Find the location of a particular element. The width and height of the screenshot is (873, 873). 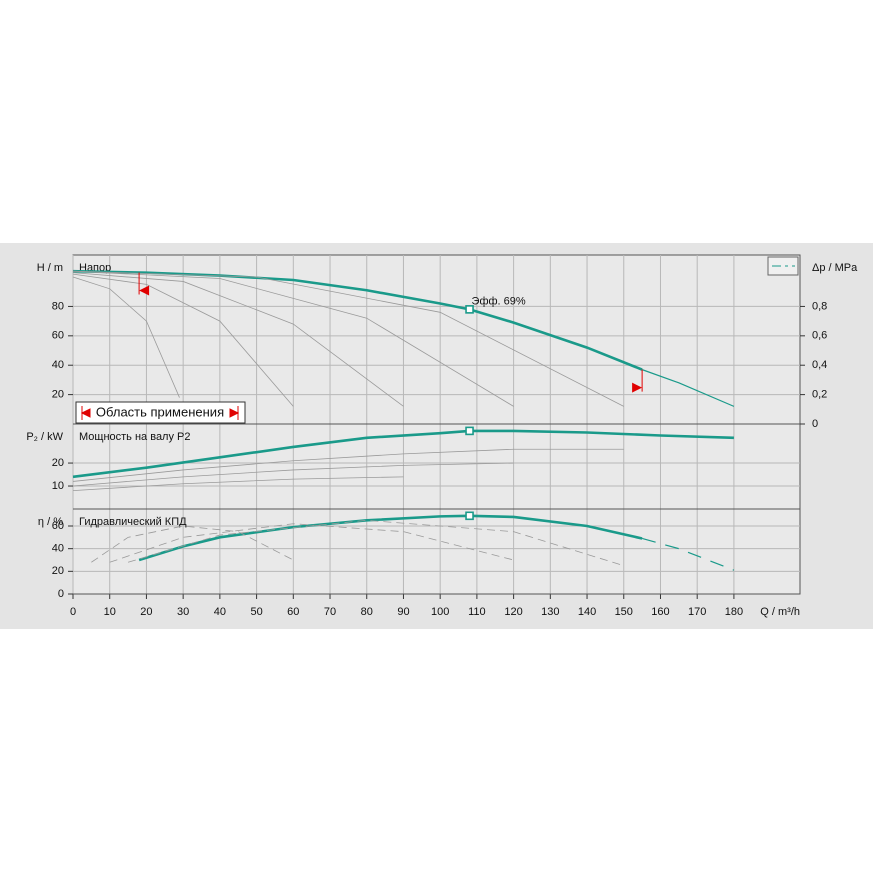

x-tick-label: 40 is located at coordinates (220, 612).